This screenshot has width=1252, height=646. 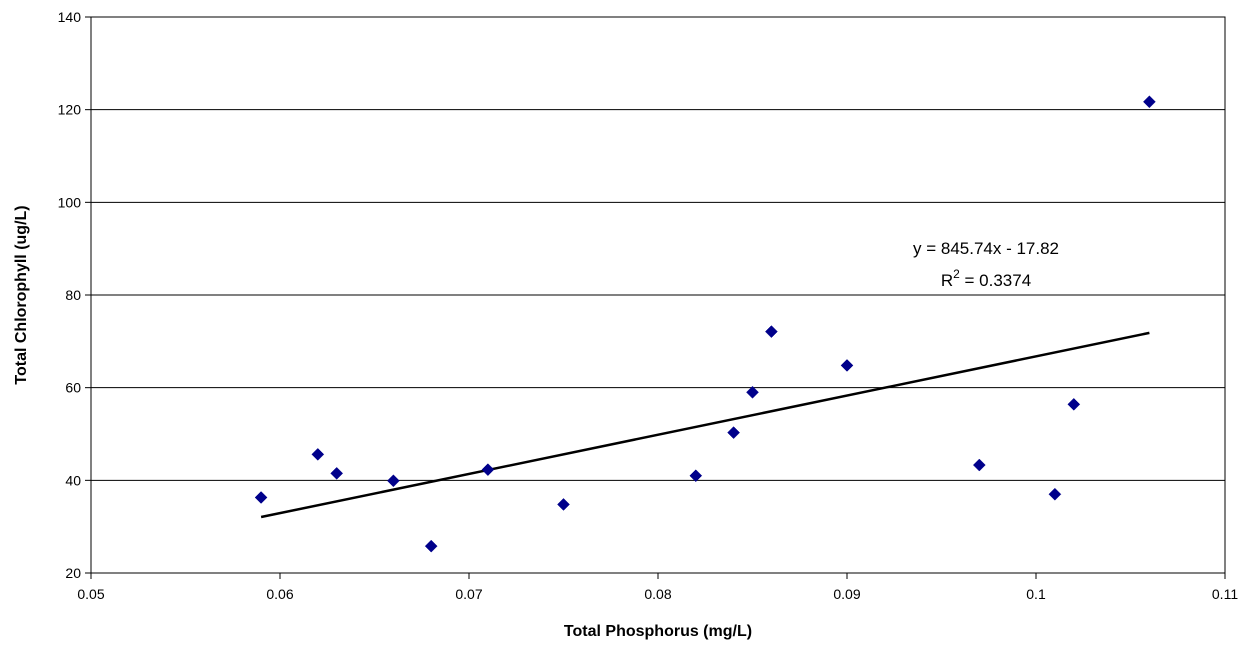 I want to click on x-tick-label: 0.08, so click(x=657, y=594).